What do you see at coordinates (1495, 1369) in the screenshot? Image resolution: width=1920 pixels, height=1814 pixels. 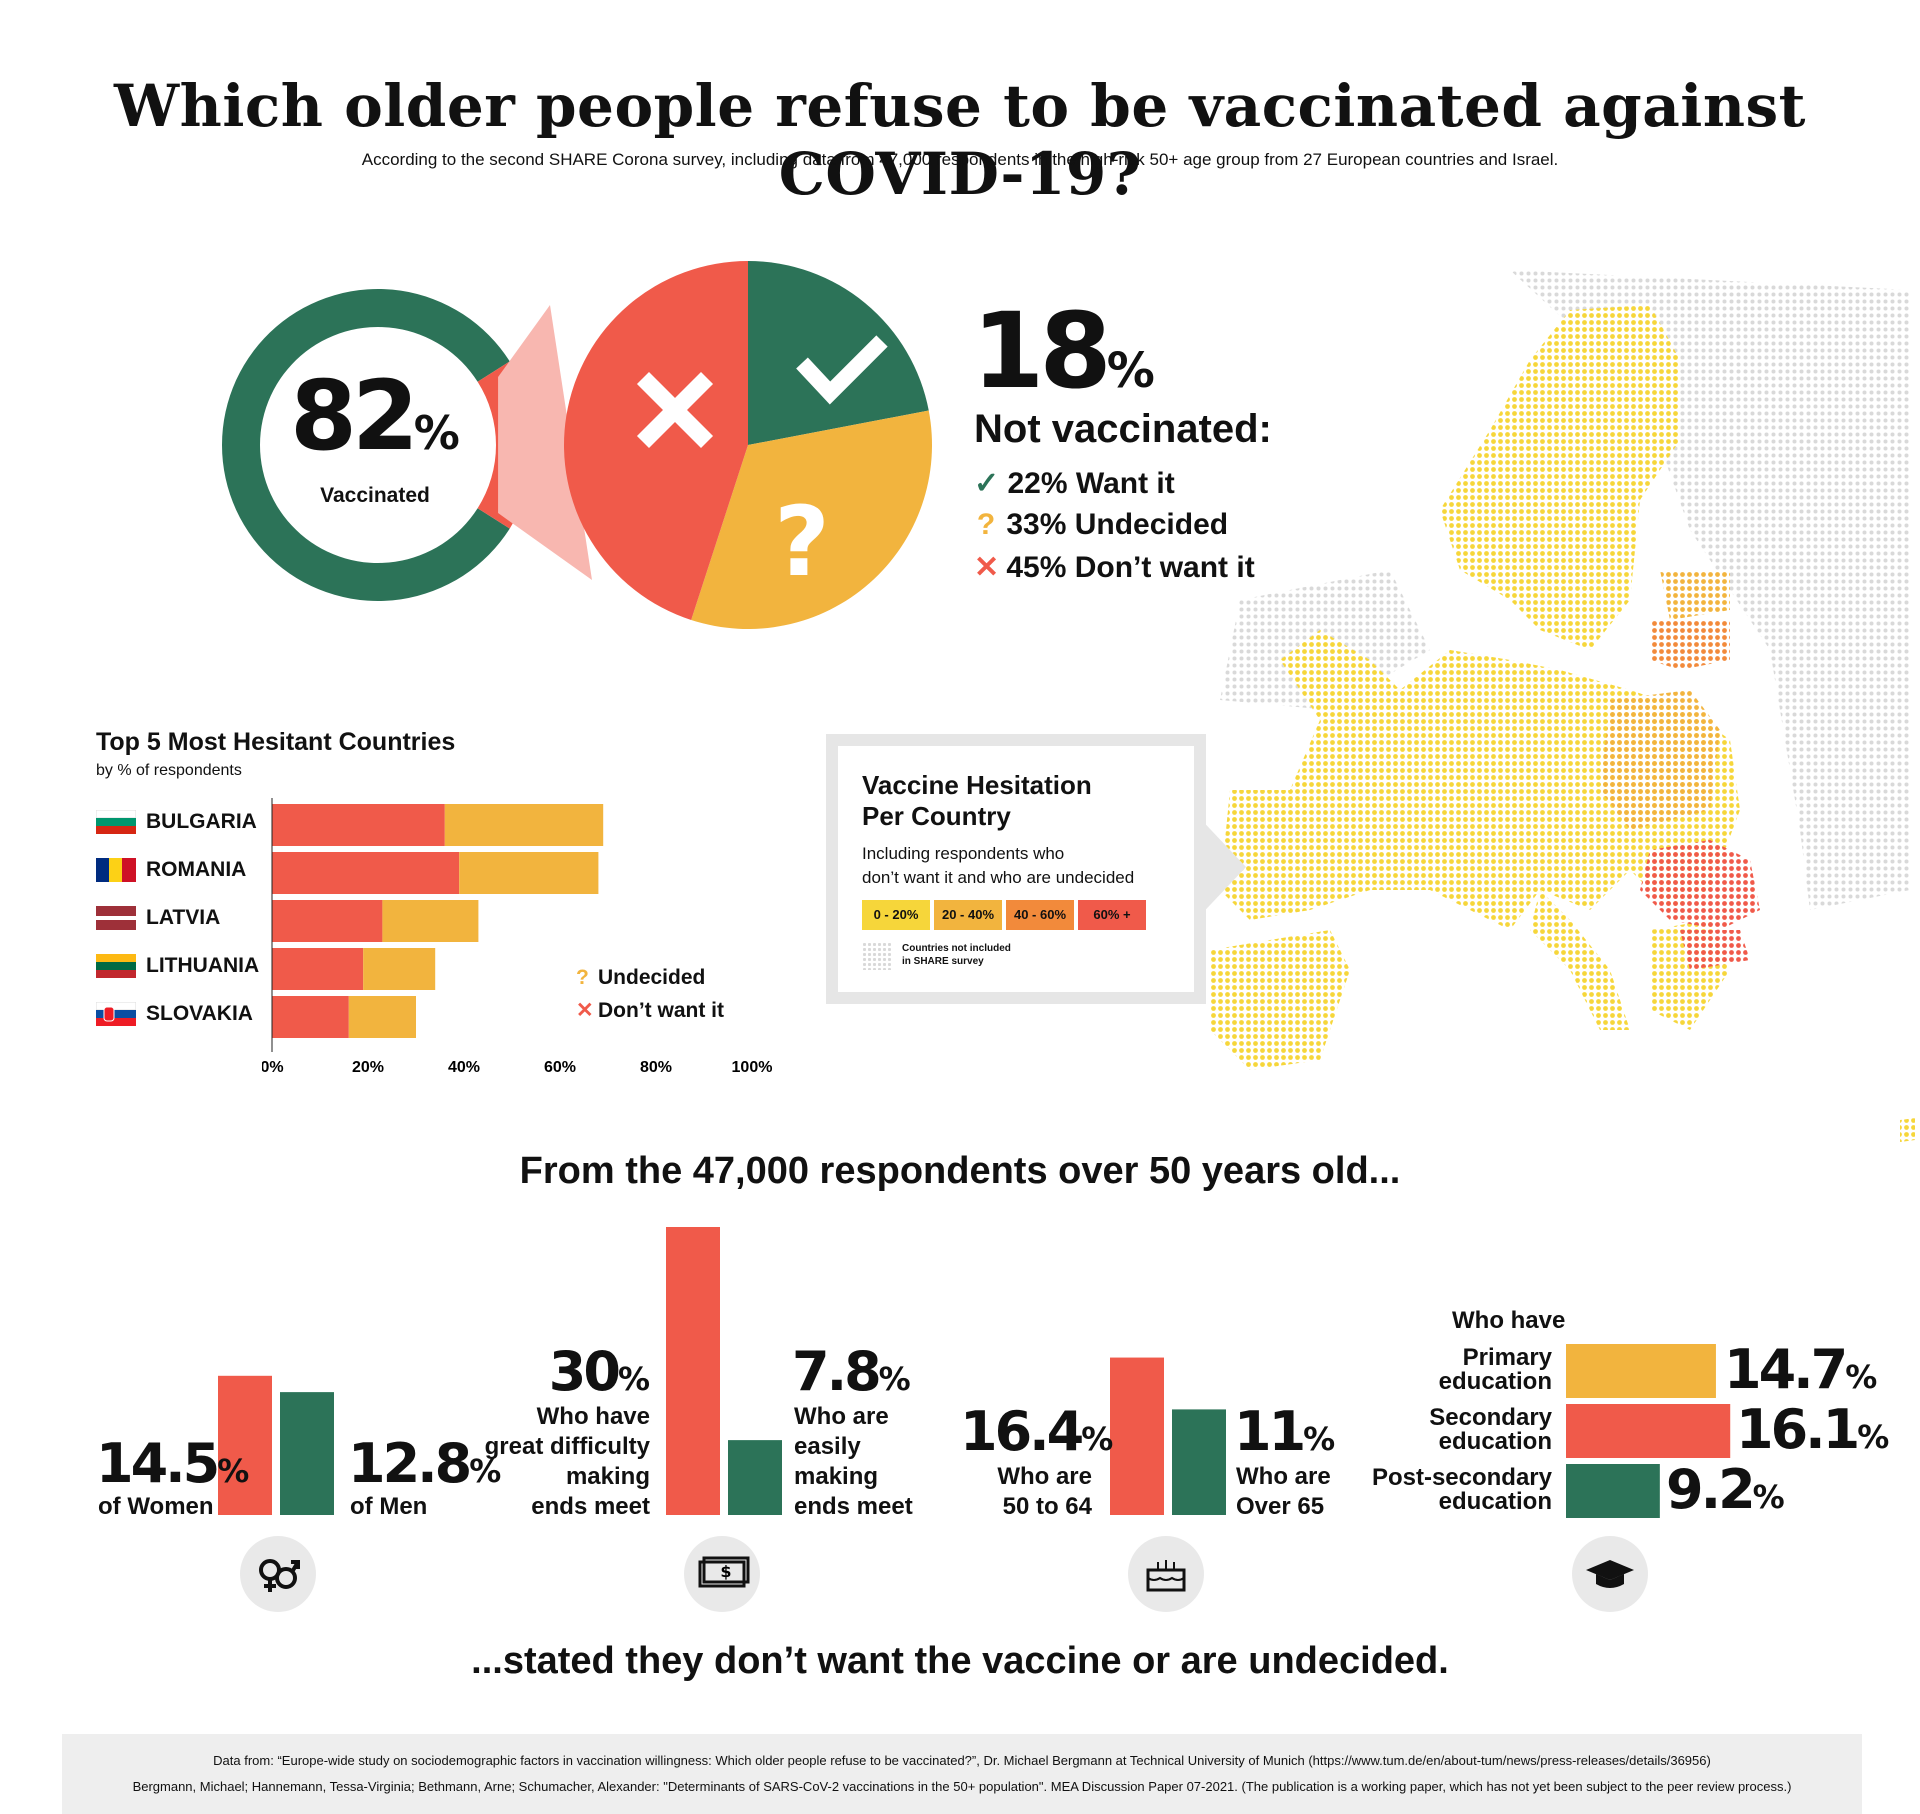 I see `primary-label: Primary education` at bounding box center [1495, 1369].